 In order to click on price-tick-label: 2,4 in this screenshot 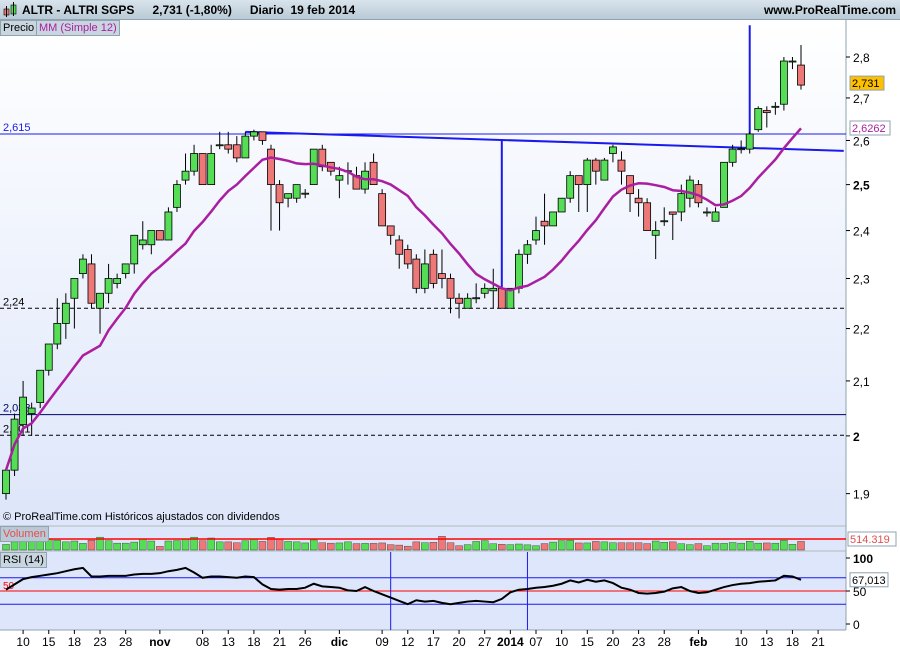, I will do `click(861, 232)`.